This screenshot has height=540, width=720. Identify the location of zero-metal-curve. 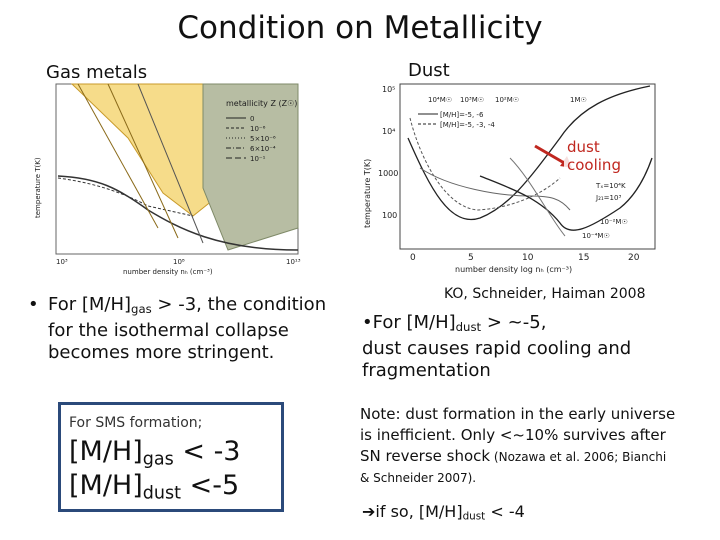
(178, 213).